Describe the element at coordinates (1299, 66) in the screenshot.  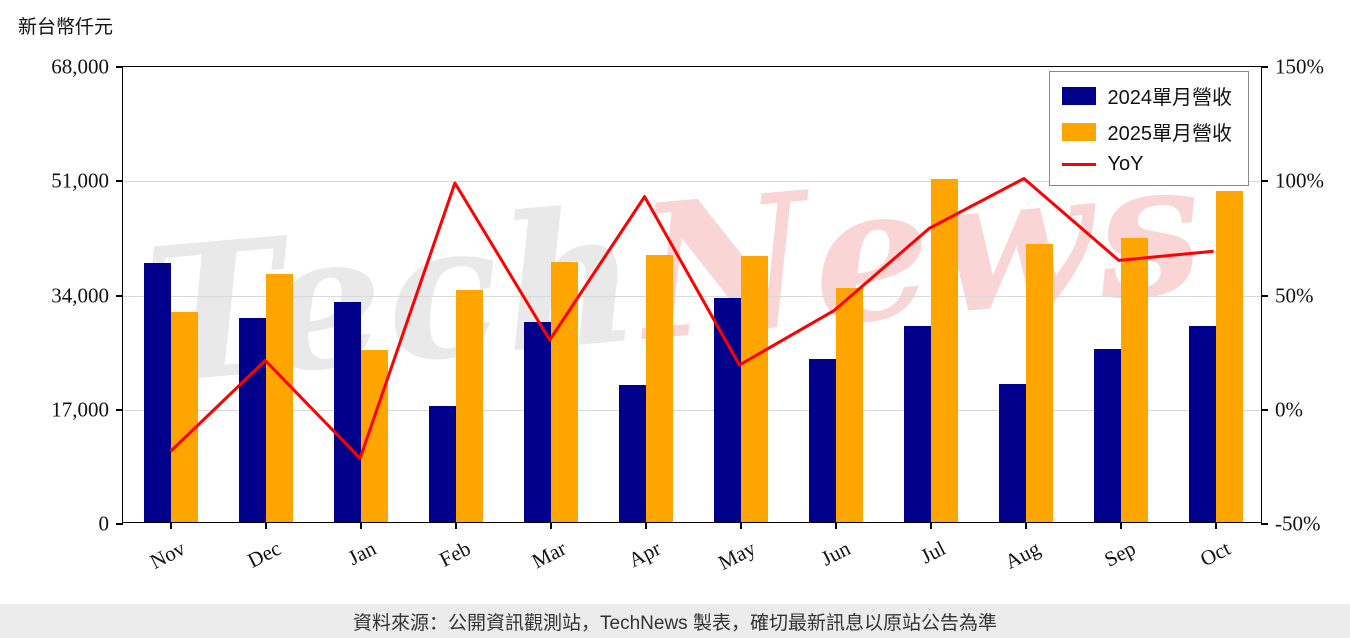
I see `y-axis-right-tick-label: 150%` at that location.